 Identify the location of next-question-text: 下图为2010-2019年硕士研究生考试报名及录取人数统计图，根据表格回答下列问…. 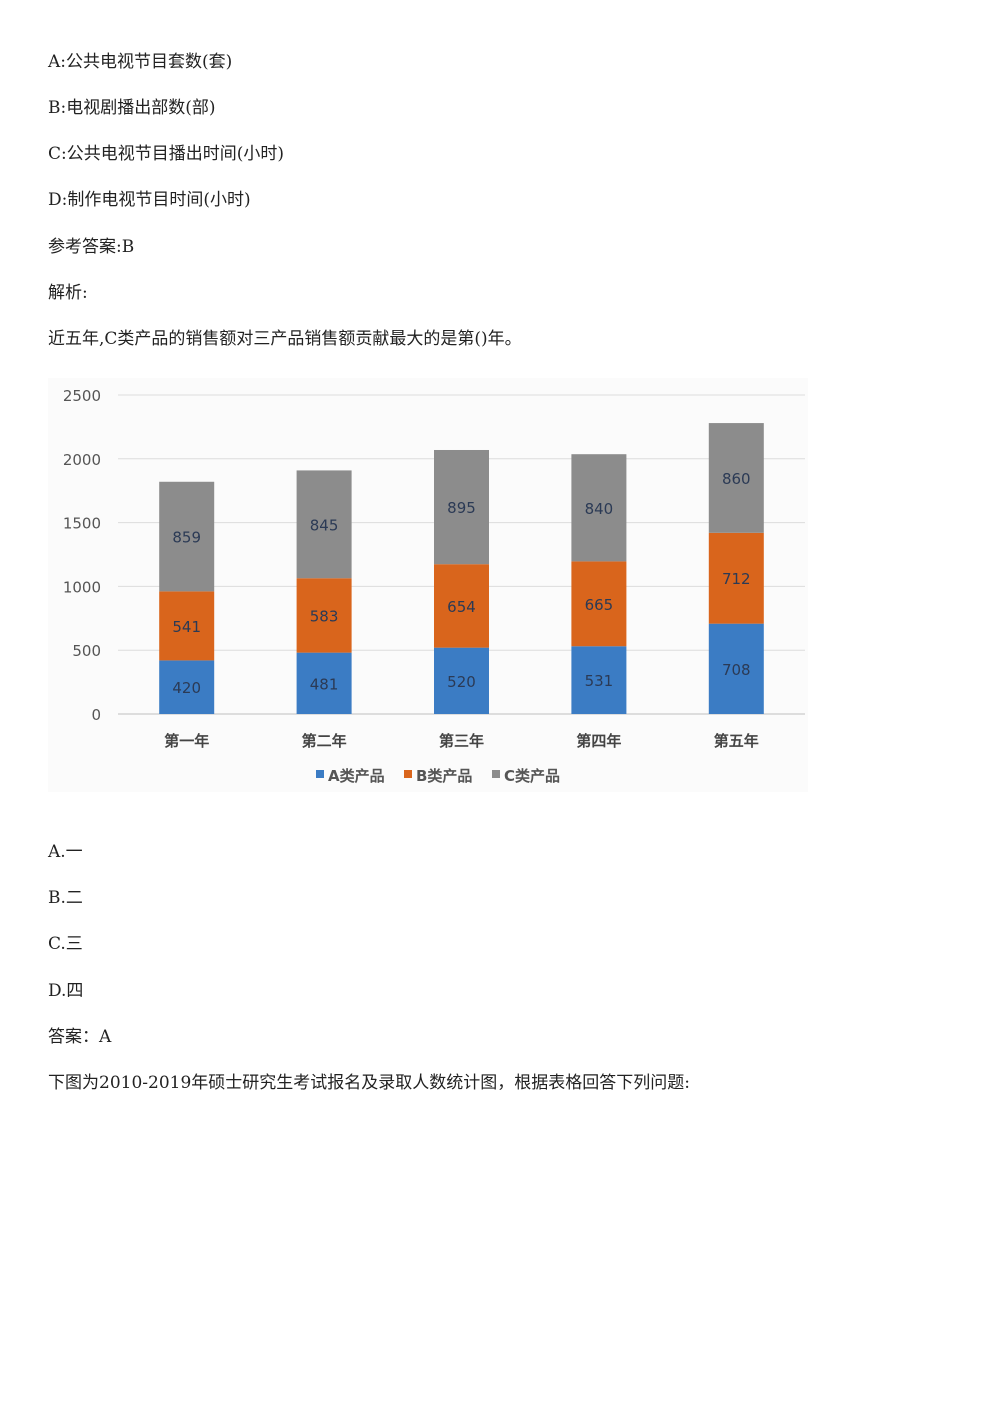
(369, 1083).